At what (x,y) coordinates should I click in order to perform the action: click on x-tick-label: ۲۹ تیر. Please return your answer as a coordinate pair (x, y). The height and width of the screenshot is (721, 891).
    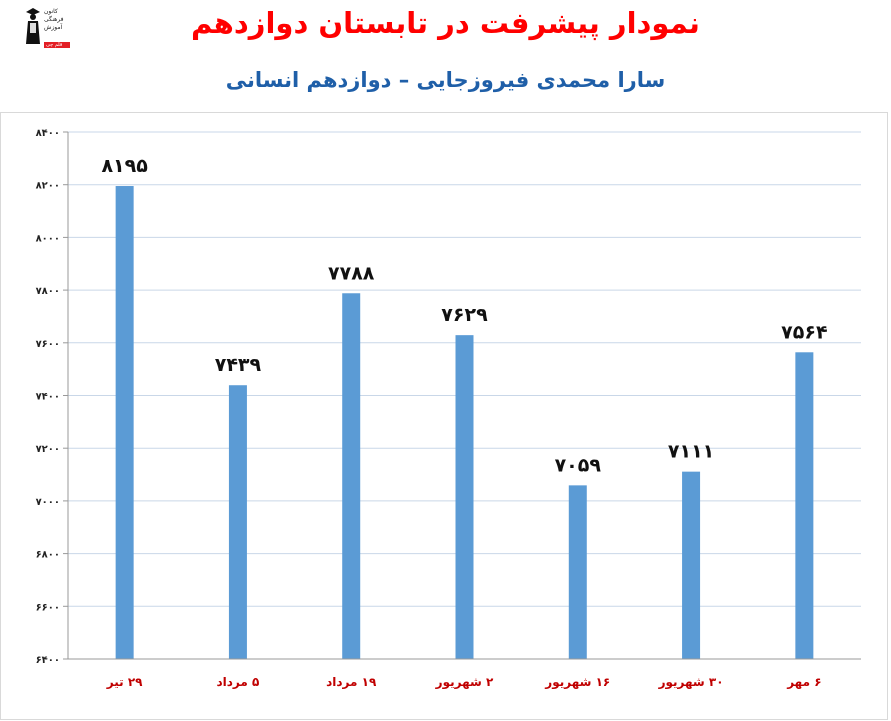
    Looking at the image, I should click on (124, 682).